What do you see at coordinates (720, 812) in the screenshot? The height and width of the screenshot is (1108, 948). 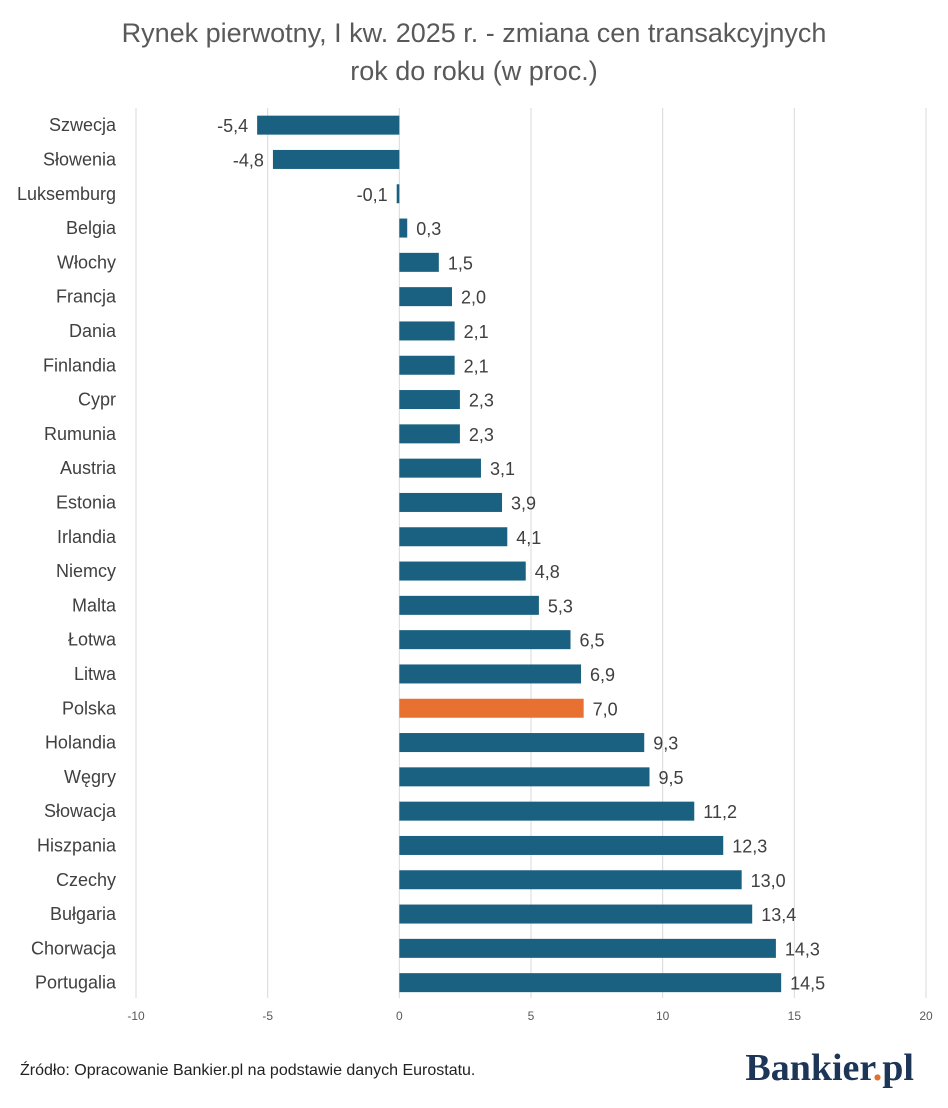 I see `data-label: 11,2` at bounding box center [720, 812].